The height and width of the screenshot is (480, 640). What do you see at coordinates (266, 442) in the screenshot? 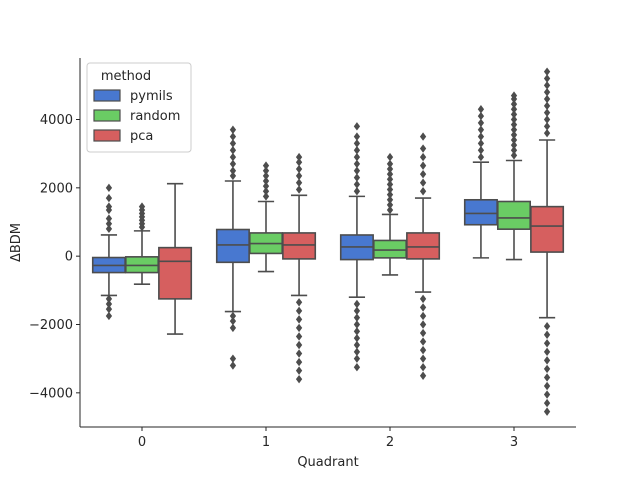
I see `x-tick-label: 1` at bounding box center [266, 442].